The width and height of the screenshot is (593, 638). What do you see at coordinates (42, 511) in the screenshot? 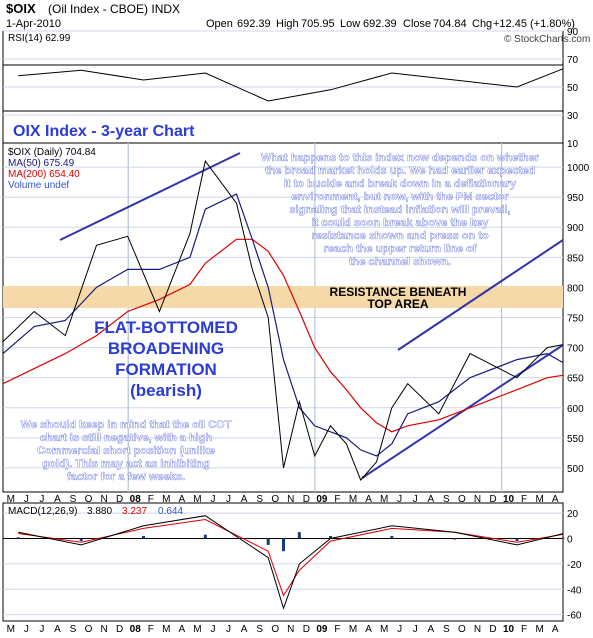
I see `macd-label: MACD(12,26,9)` at bounding box center [42, 511].